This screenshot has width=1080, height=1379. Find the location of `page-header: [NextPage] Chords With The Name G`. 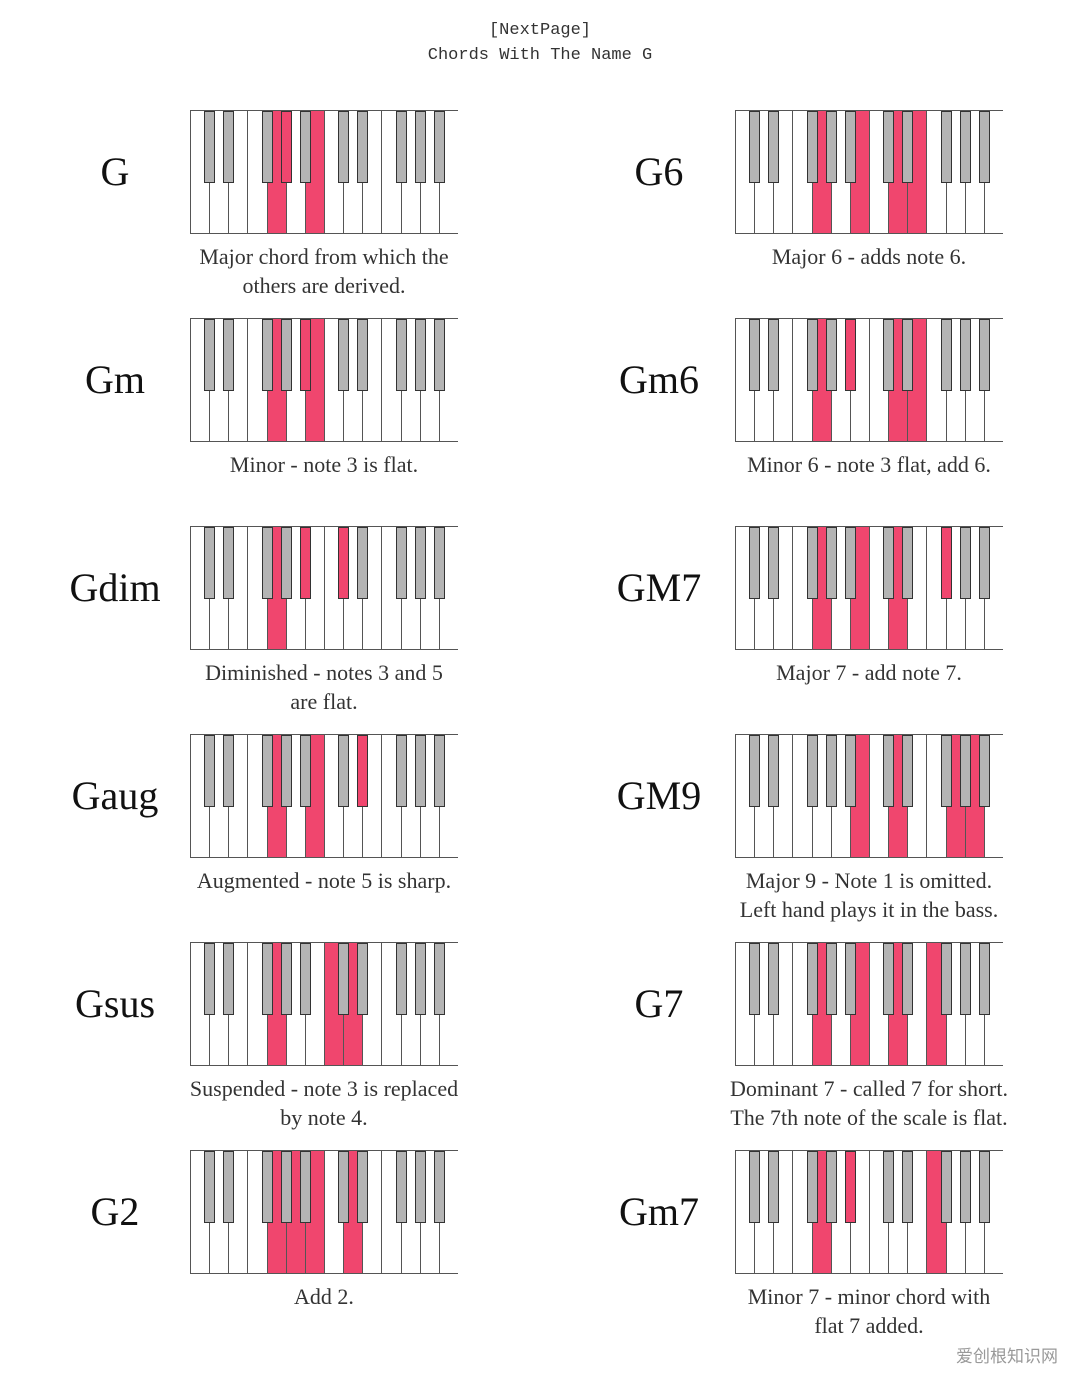

page-header: [NextPage] Chords With The Name G is located at coordinates (540, 43).